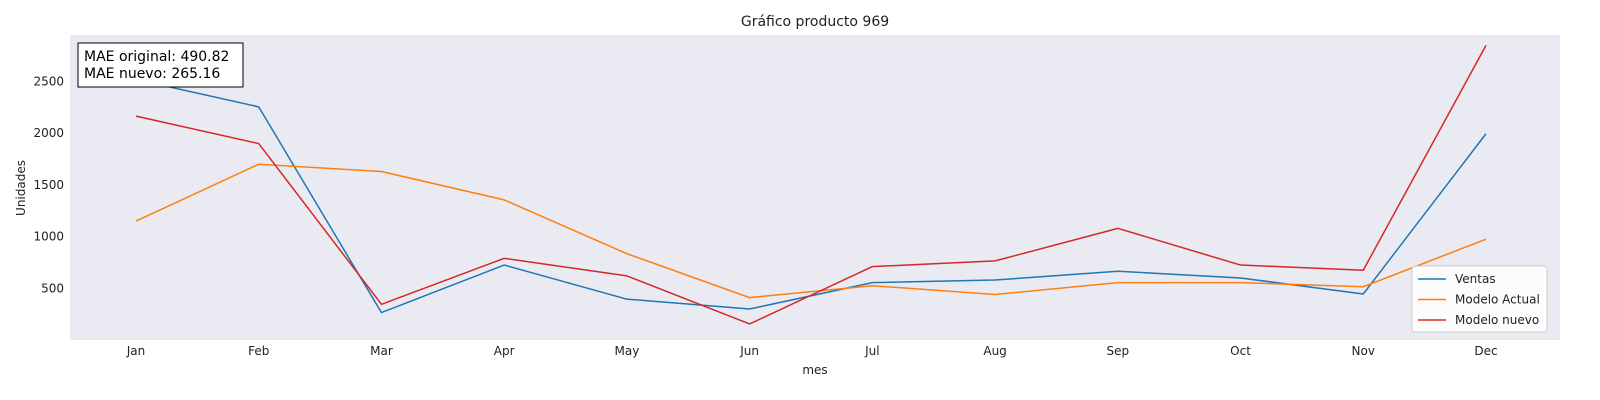 The width and height of the screenshot is (1600, 400). What do you see at coordinates (52, 288) in the screenshot?
I see `y-tick-label: 500` at bounding box center [52, 288].